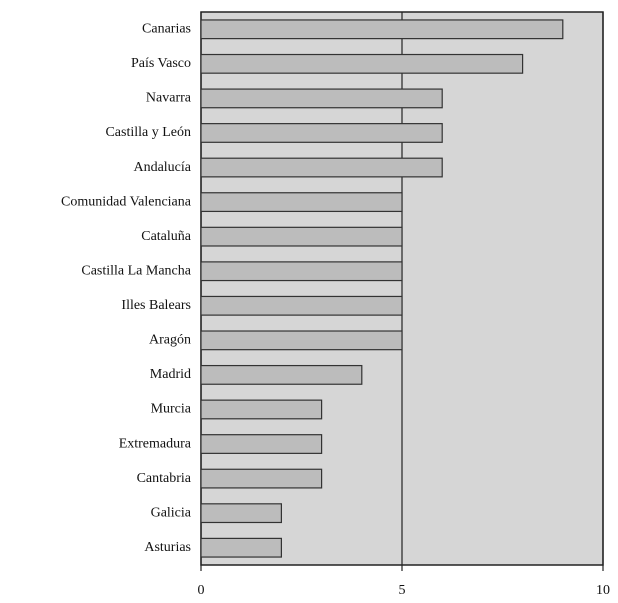 The height and width of the screenshot is (603, 618). What do you see at coordinates (156, 305) in the screenshot?
I see `y-tick-label: Illes Balears` at bounding box center [156, 305].